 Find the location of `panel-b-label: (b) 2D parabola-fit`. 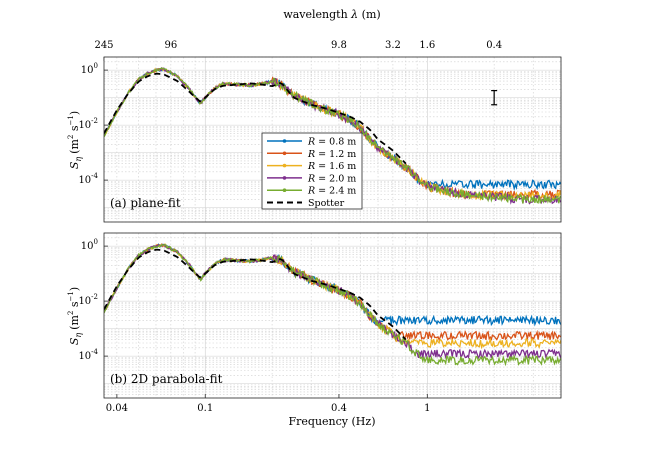

panel-b-label: (b) 2D parabola-fit is located at coordinates (166, 379).